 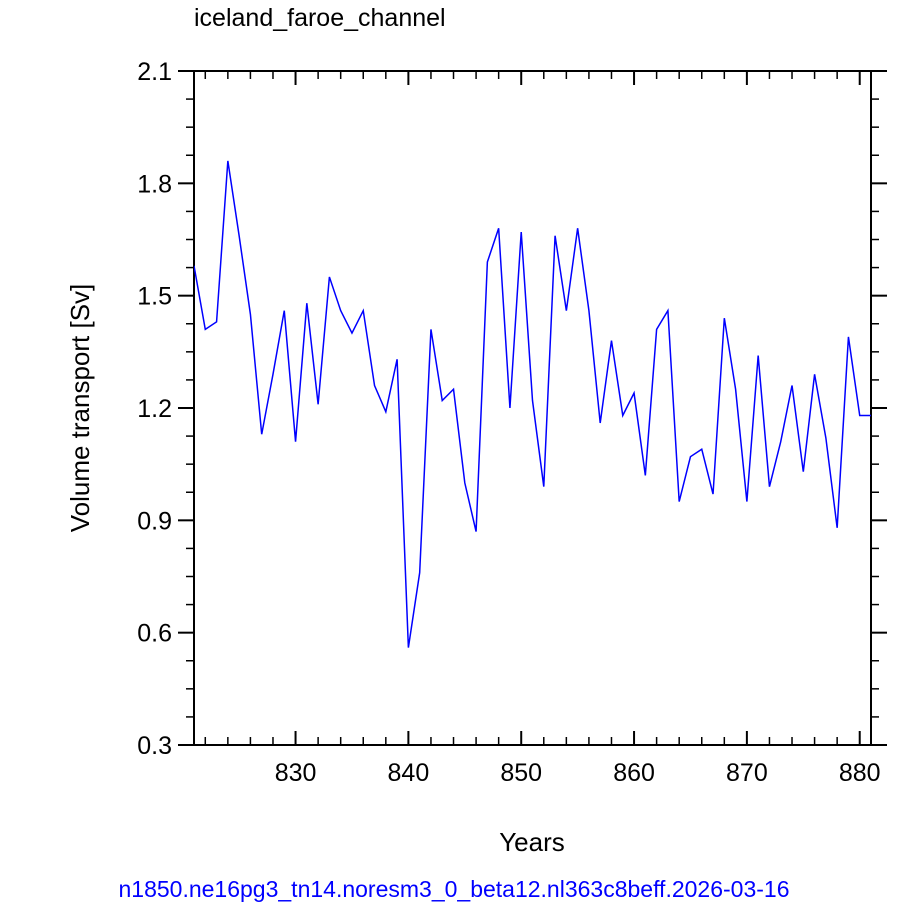 I want to click on y-tick-label: 0.3, so click(x=154, y=746).